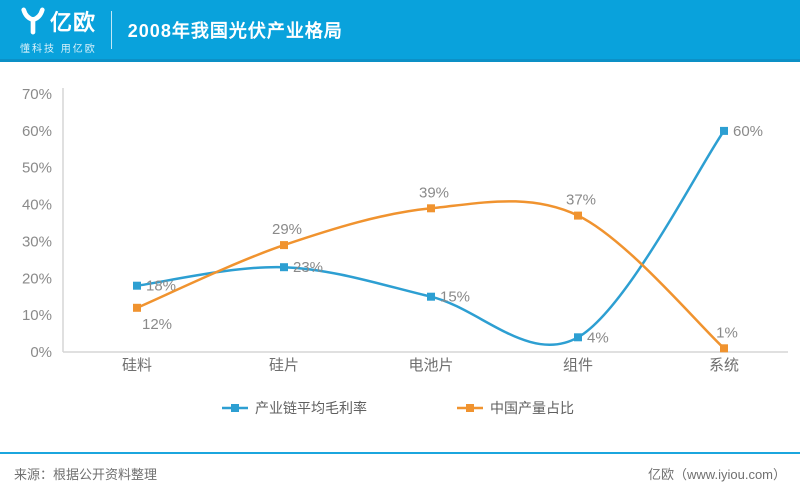 This screenshot has width=800, height=492. What do you see at coordinates (73, 22) in the screenshot?
I see `logo-text: 亿欧` at bounding box center [73, 22].